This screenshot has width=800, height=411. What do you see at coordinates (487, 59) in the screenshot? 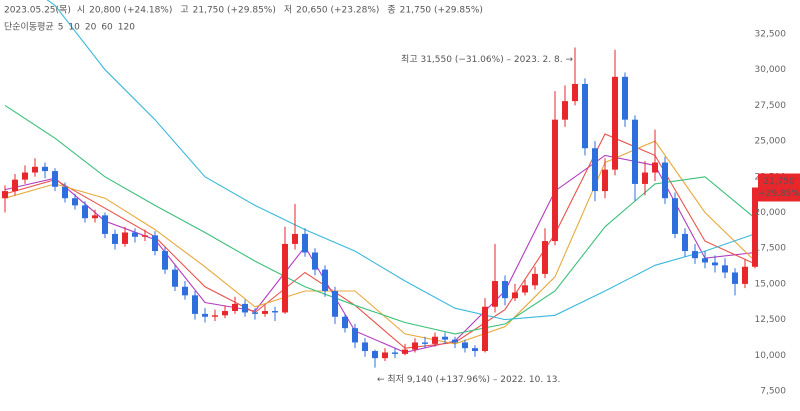
I see `annotation: 최고 31,550 (−31.06%) – 2023. 2. 8. →` at bounding box center [487, 59].